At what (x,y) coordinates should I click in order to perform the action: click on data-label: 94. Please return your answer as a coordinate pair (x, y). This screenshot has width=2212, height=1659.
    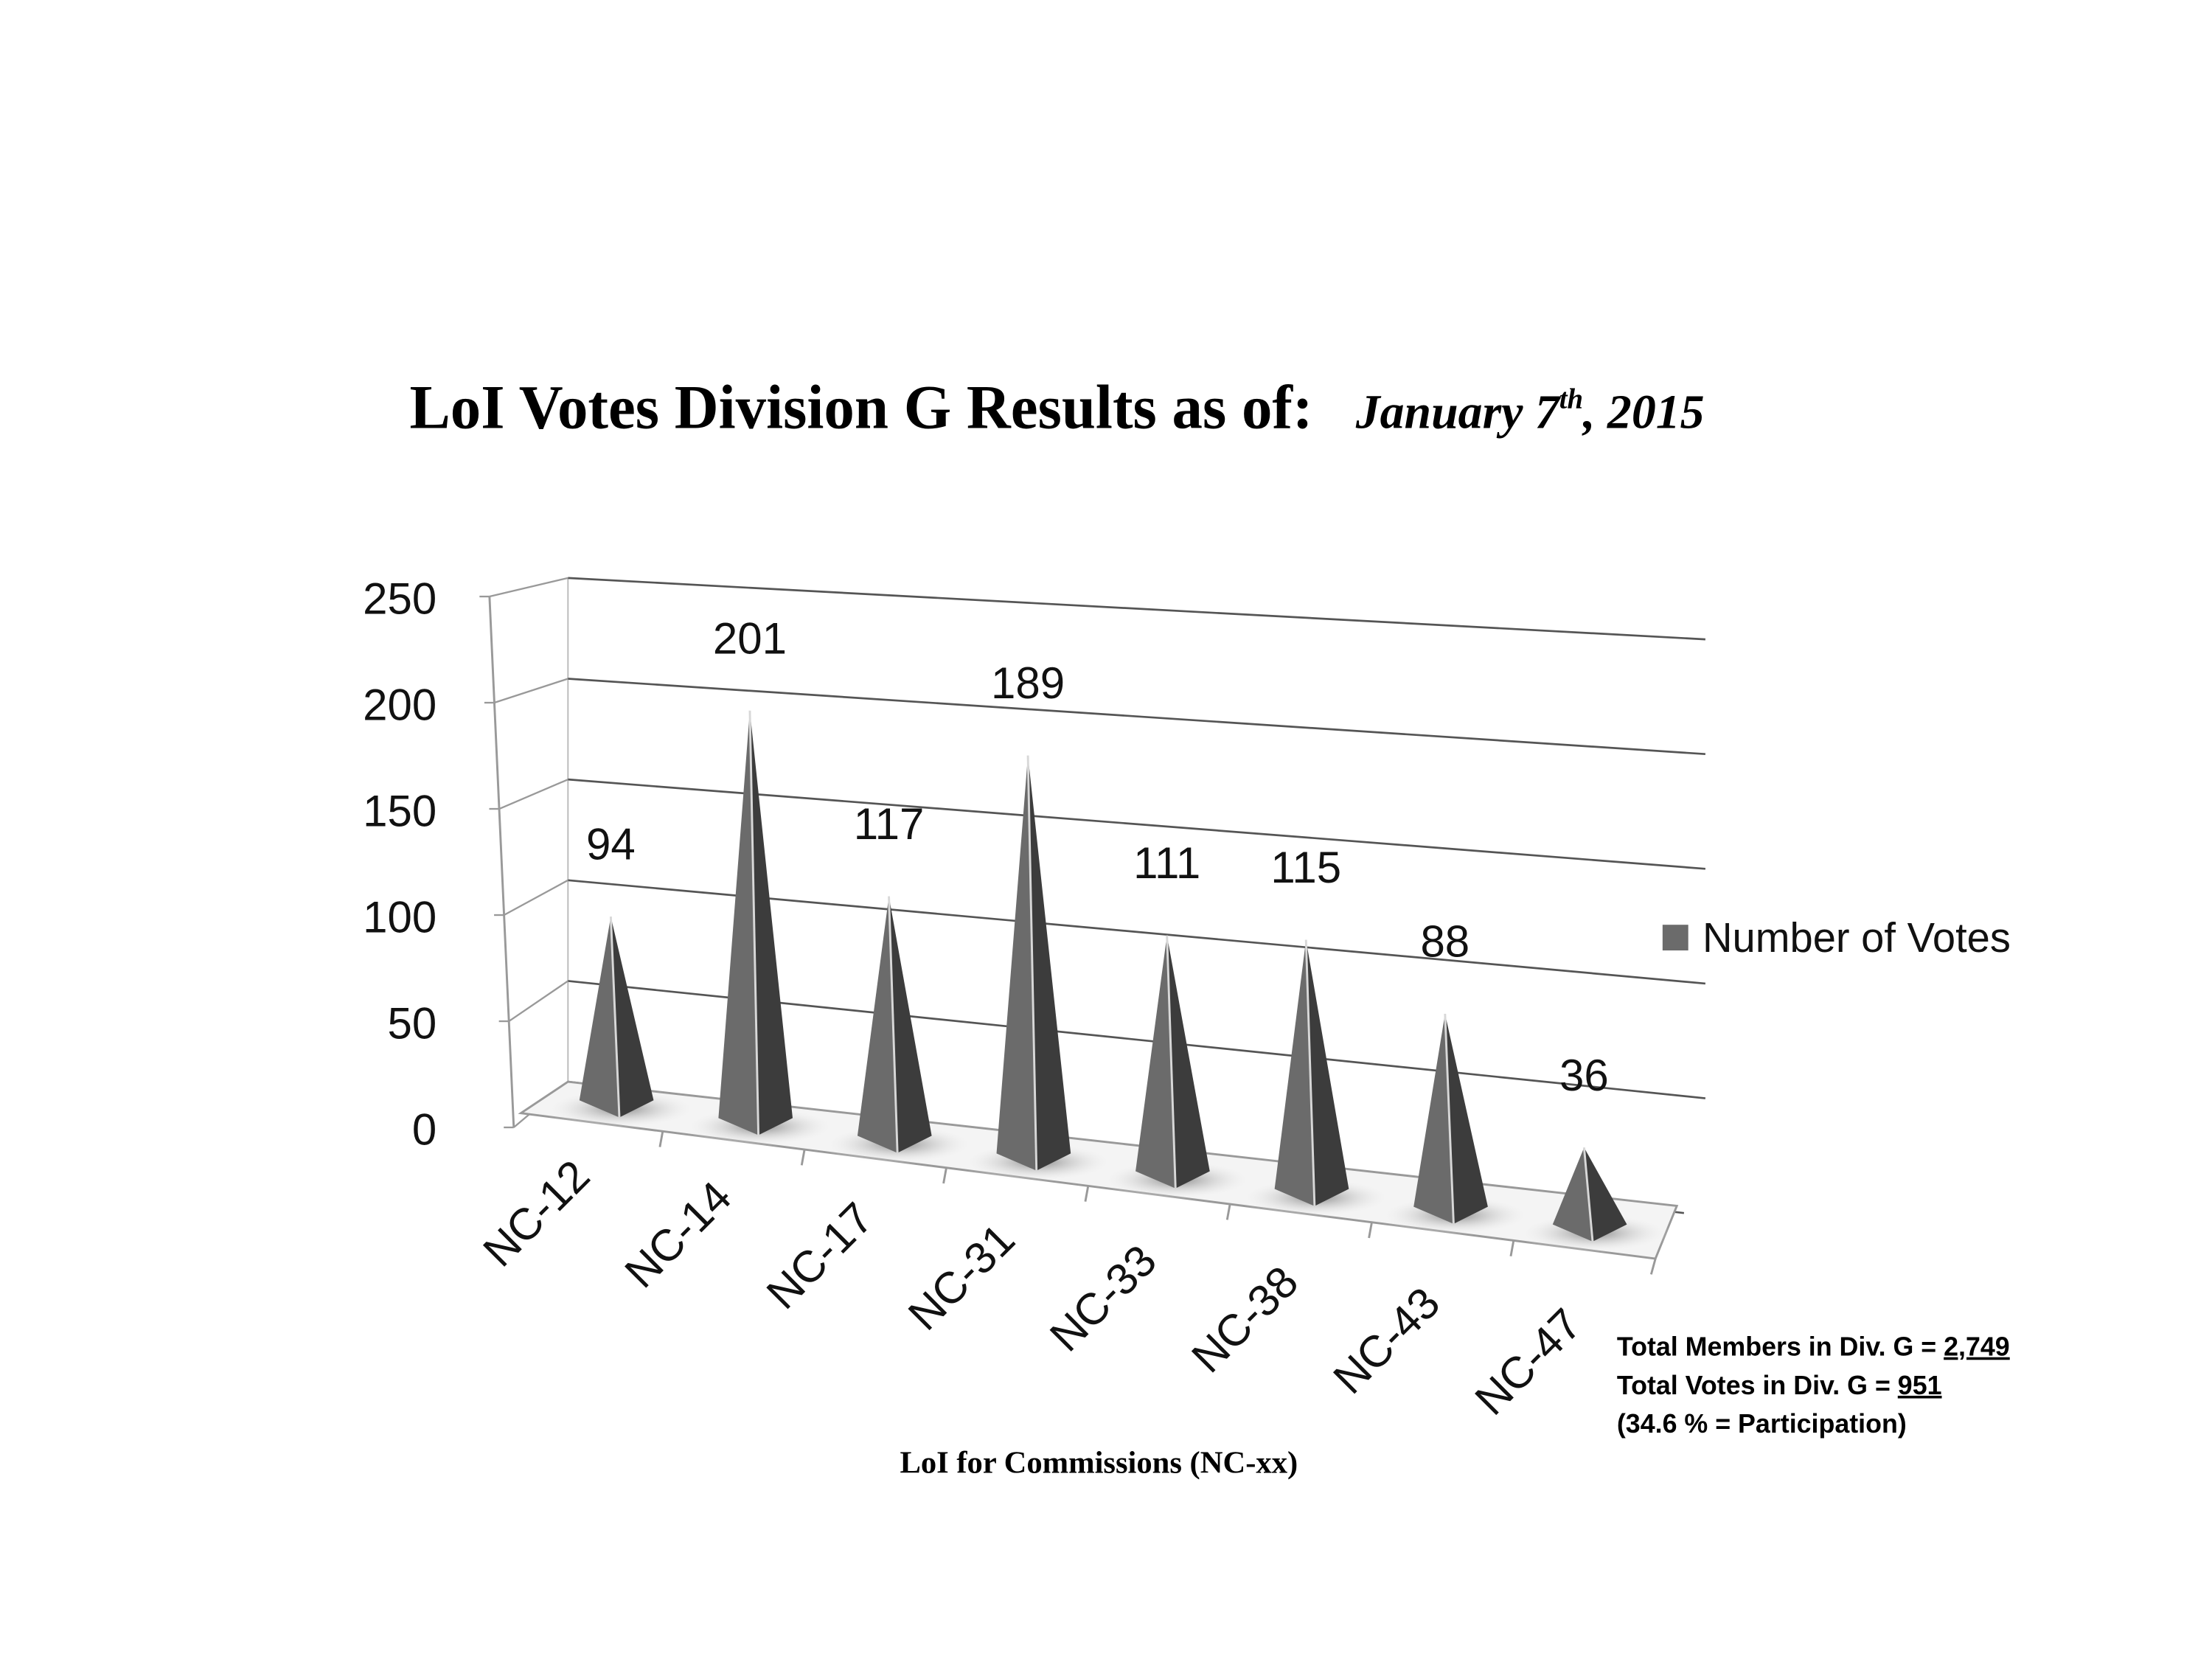
    Looking at the image, I should click on (611, 844).